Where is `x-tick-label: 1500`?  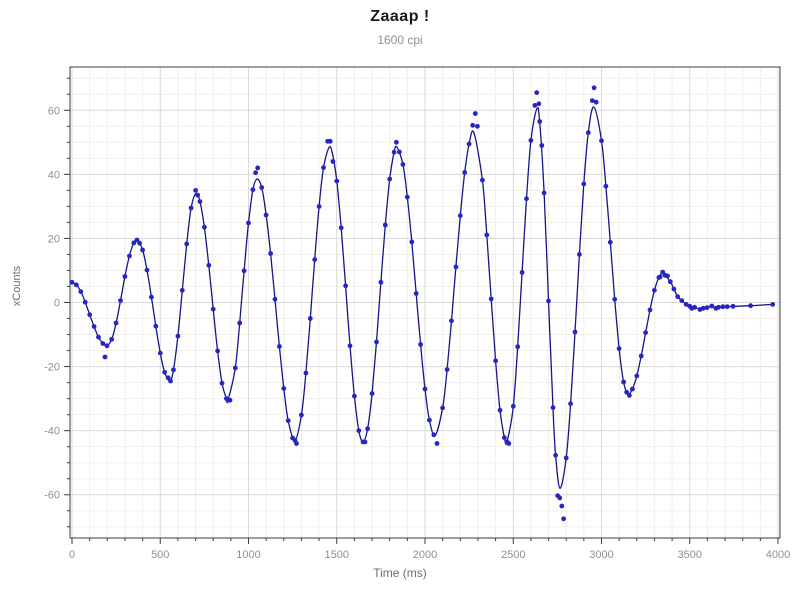
x-tick-label: 1500 is located at coordinates (337, 555).